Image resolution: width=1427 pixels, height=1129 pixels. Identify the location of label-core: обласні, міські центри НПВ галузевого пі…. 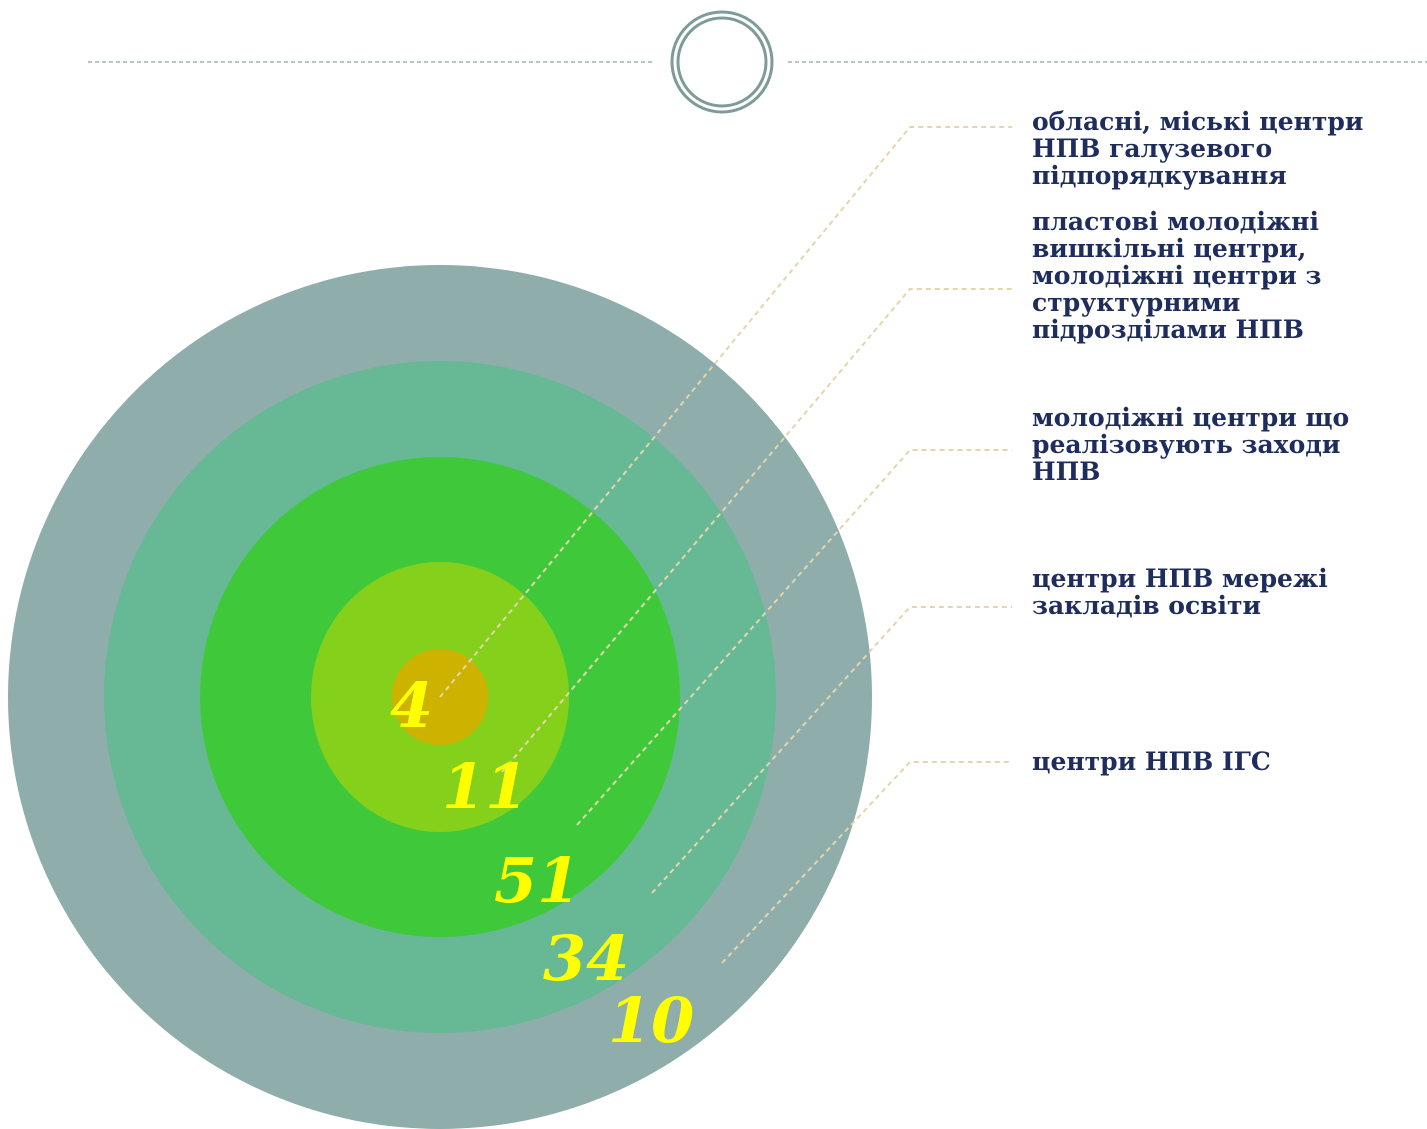
(1198, 148).